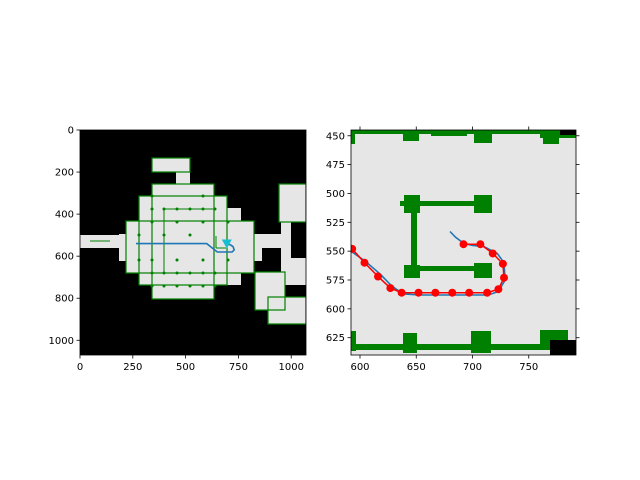 This screenshot has width=640, height=480. I want to click on y-tick-label: 400, so click(64, 215).